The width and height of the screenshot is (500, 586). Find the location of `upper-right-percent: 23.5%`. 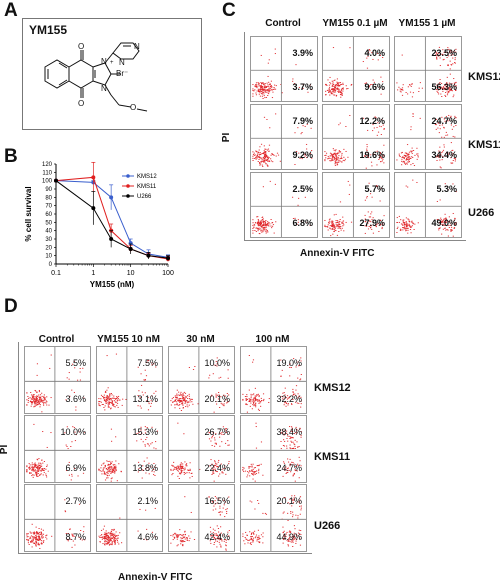

upper-right-percent: 23.5% is located at coordinates (444, 53).